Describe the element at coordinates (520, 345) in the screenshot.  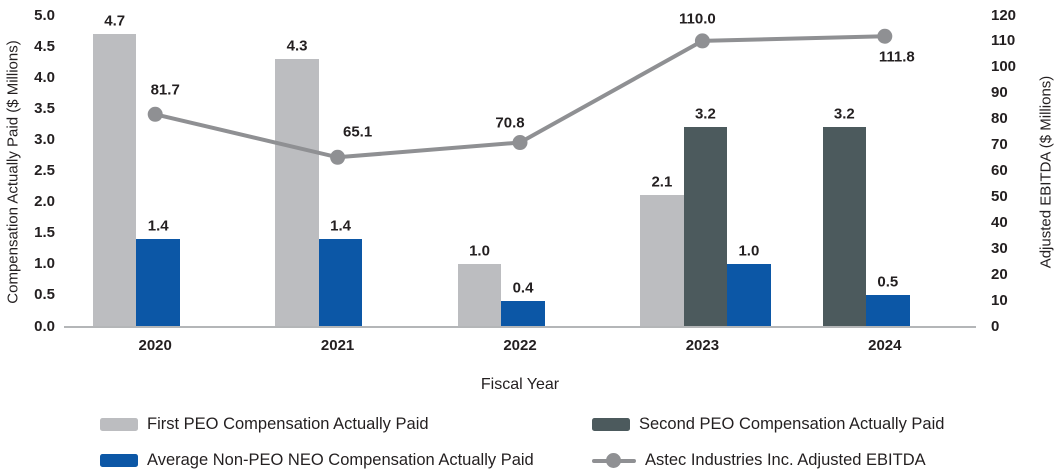
I see `x-tick-label-2022: 2022` at that location.